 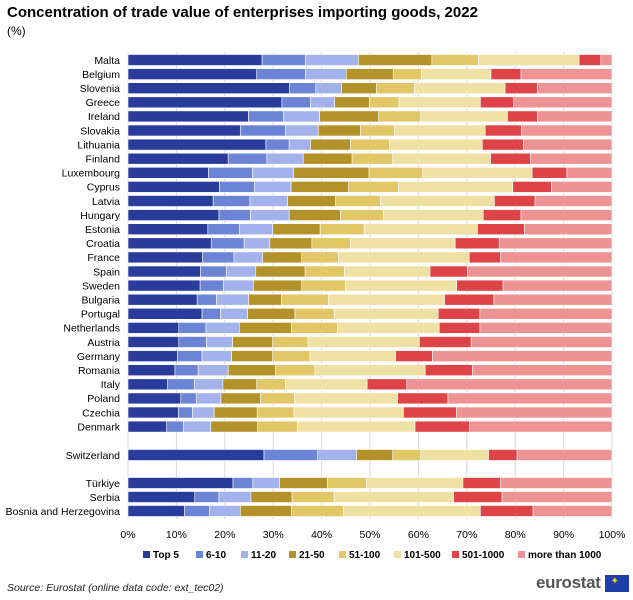 What do you see at coordinates (103, 160) in the screenshot?
I see `category-label: Finland` at bounding box center [103, 160].